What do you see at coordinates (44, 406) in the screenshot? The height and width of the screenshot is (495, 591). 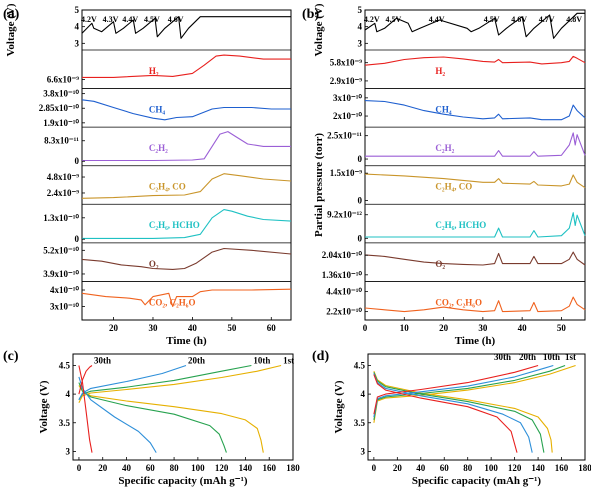 I see `y-axis-label: Voltage (V)` at bounding box center [44, 406].